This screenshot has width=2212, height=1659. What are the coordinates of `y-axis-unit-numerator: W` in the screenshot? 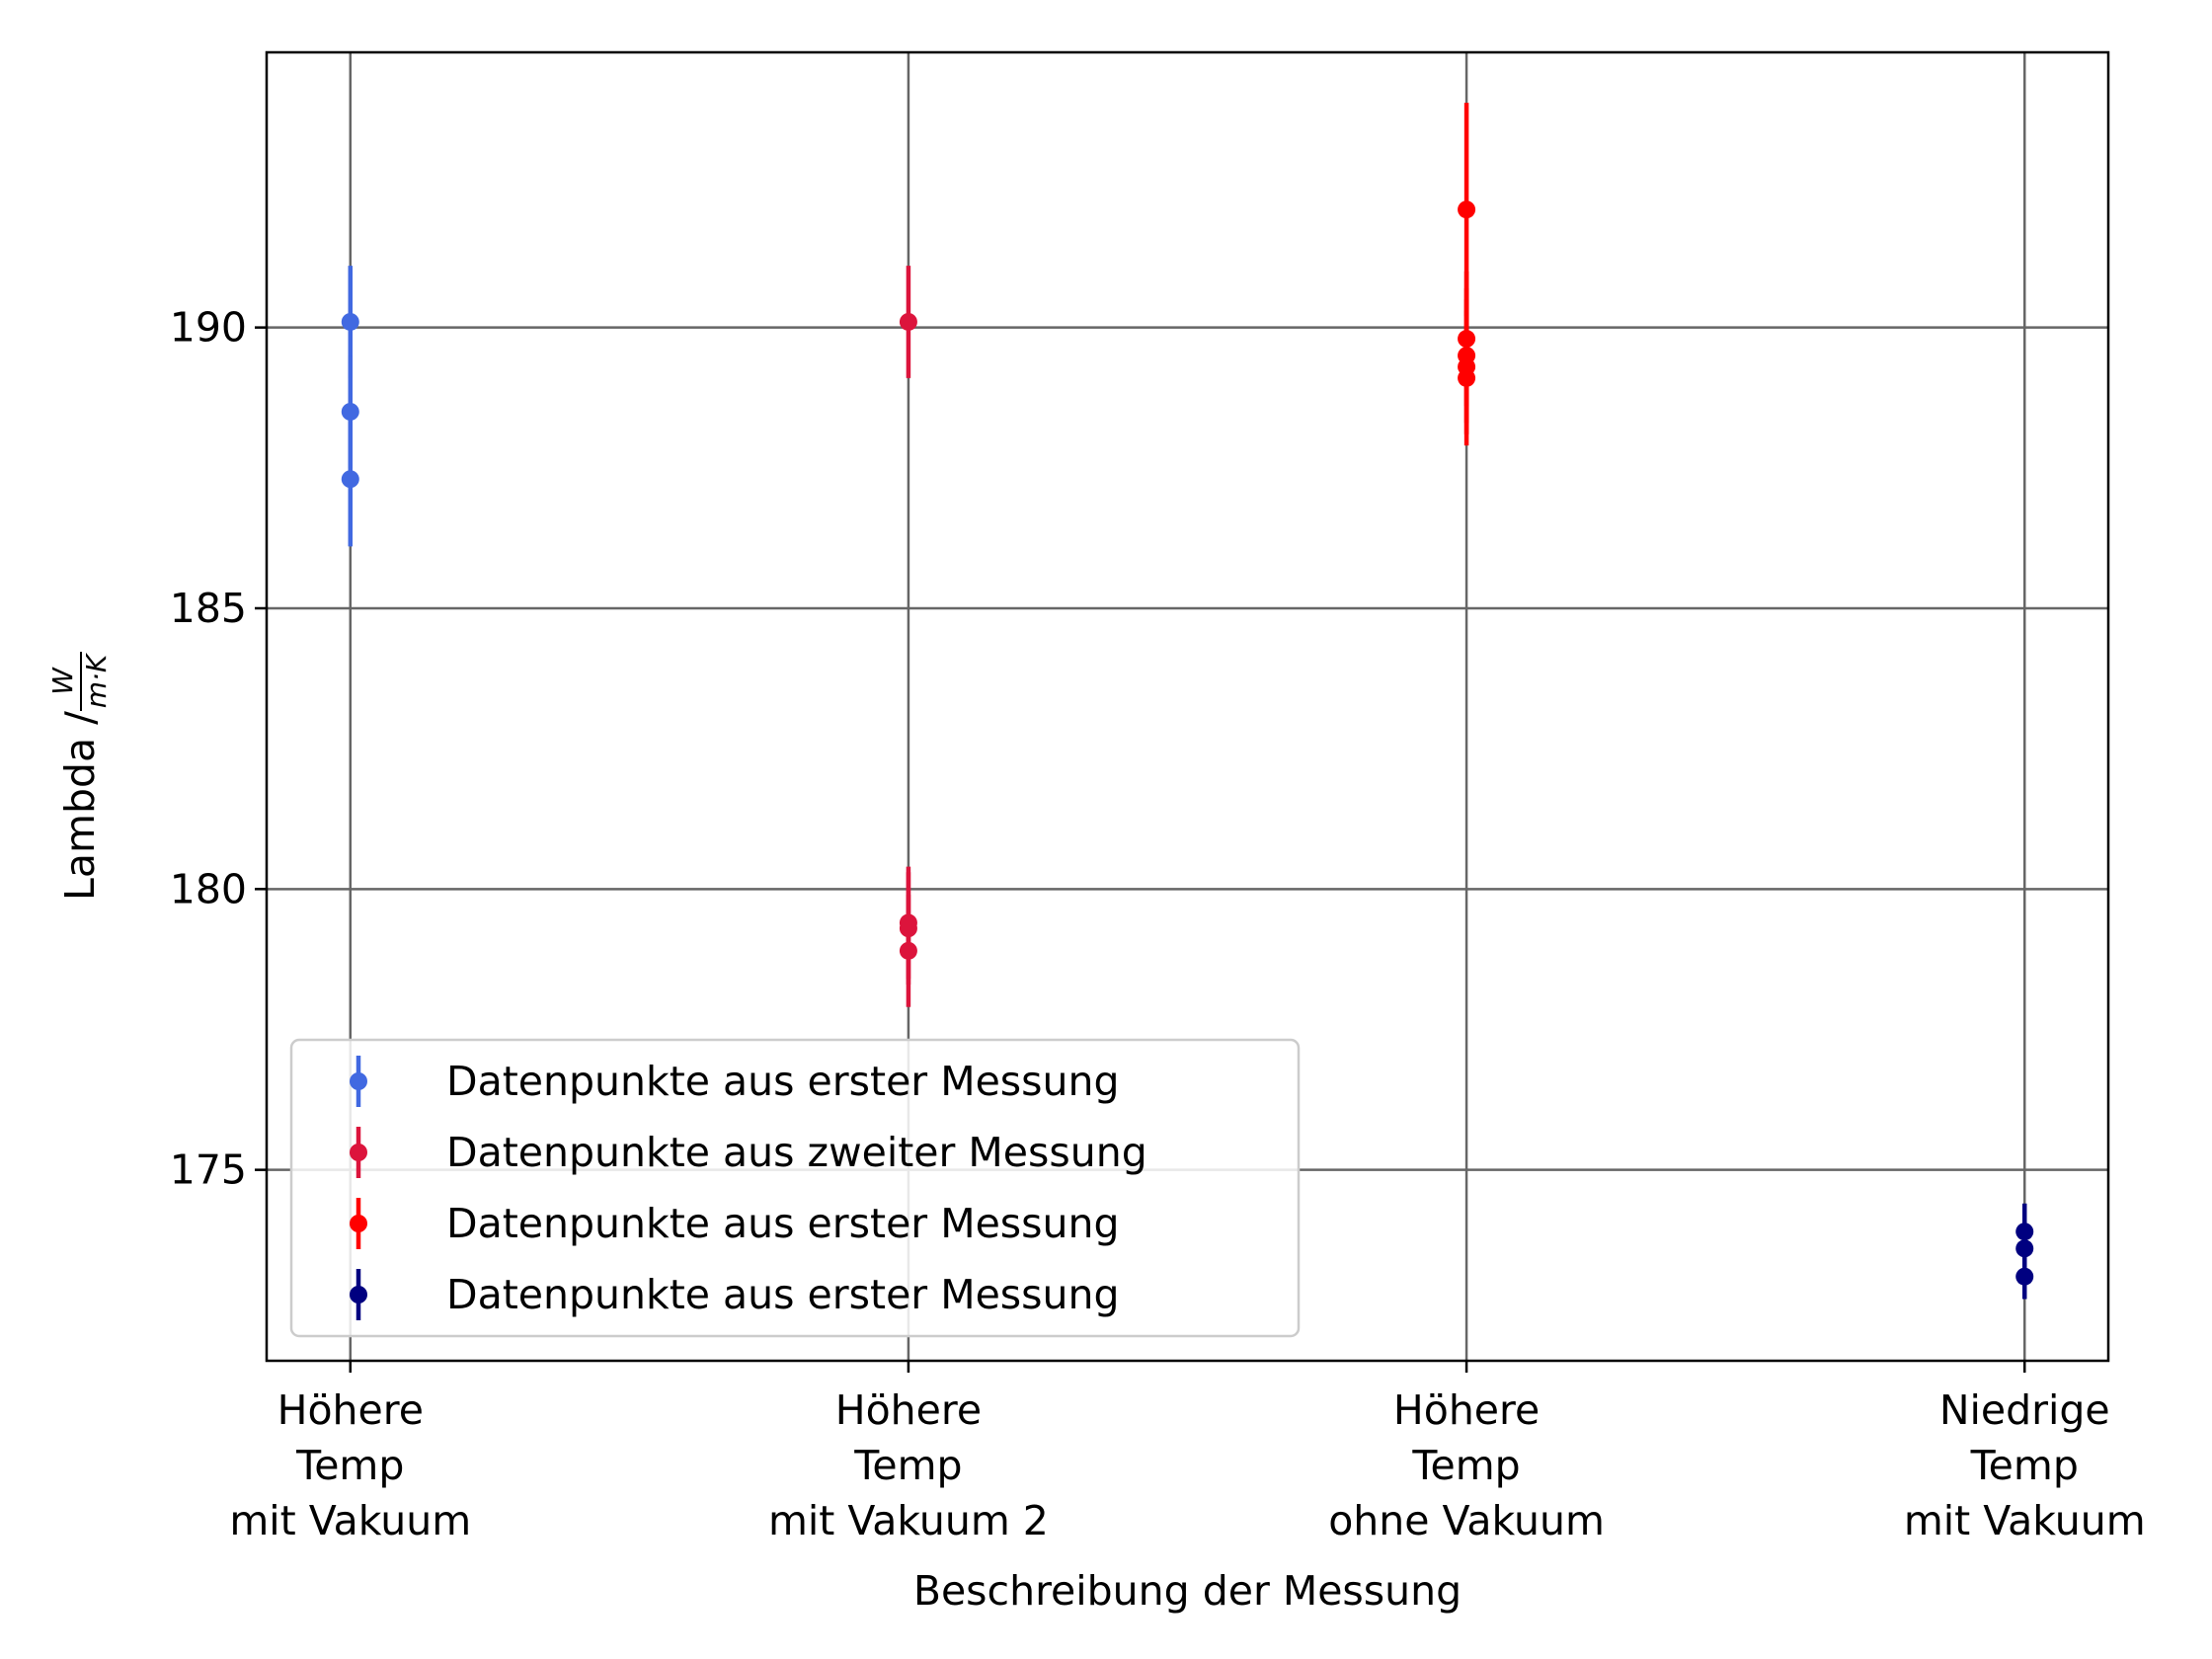 It's located at (63, 681).